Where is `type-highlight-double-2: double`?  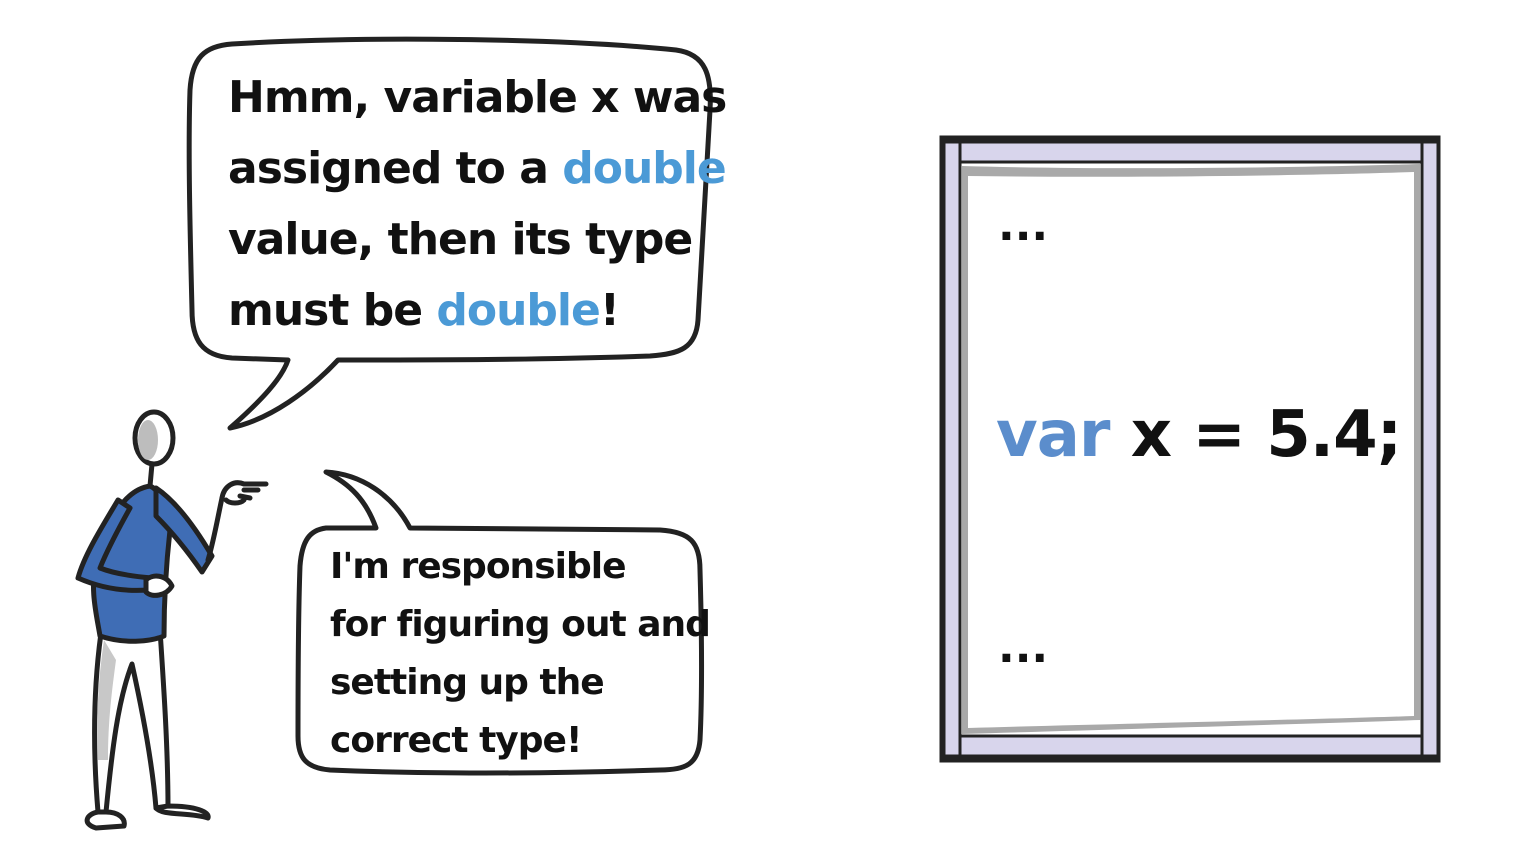 type-highlight-double-2: double is located at coordinates (518, 310).